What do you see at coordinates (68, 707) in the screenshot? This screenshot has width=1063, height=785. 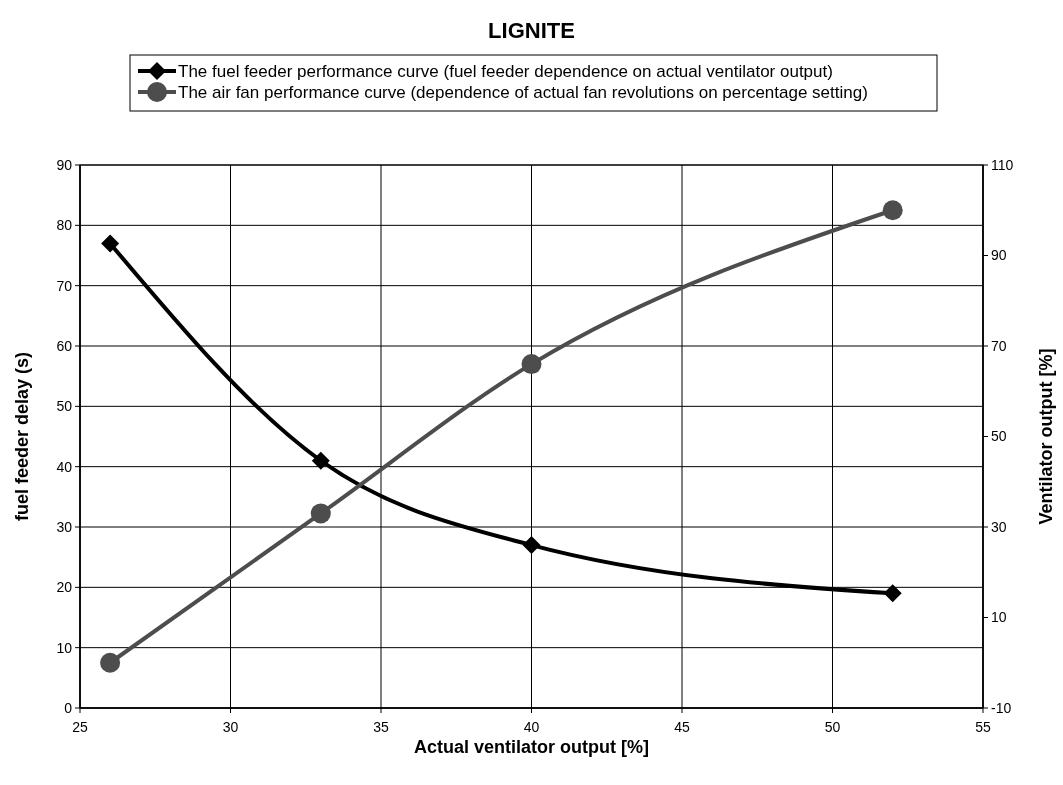 I see `y-tick-label: 0` at bounding box center [68, 707].